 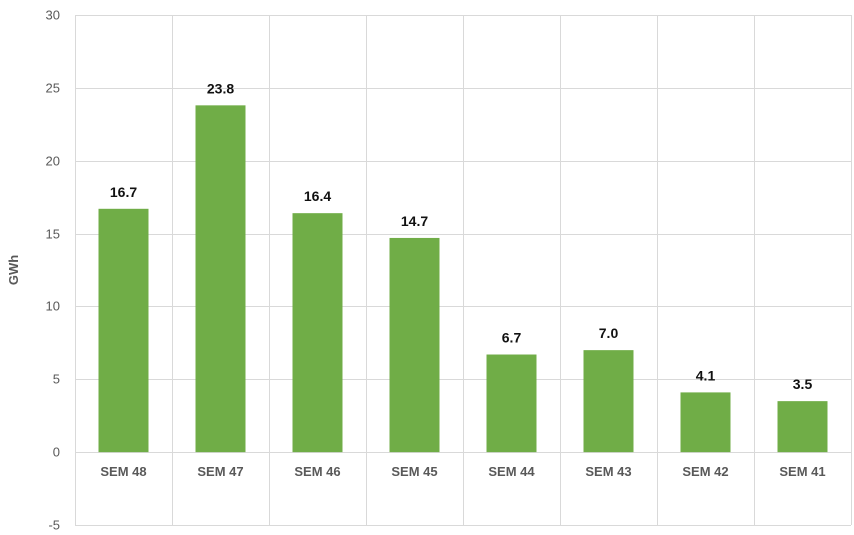 I want to click on data-label: 7.0, so click(x=609, y=333).